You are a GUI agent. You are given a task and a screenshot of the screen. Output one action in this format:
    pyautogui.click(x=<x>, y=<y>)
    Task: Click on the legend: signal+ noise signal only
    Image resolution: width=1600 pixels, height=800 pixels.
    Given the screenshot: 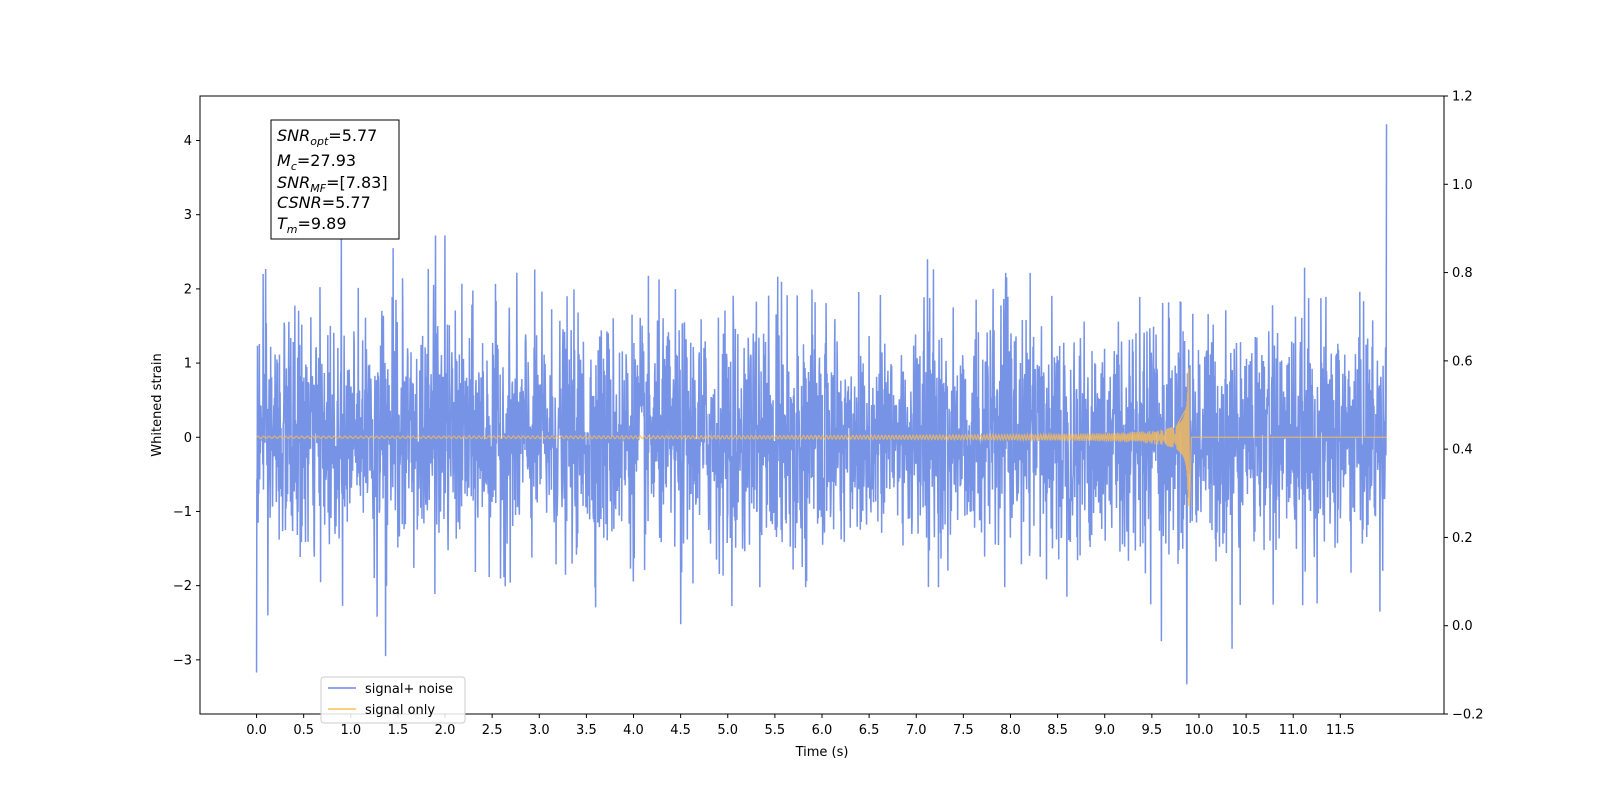 What is the action you would take?
    pyautogui.click(x=393, y=700)
    